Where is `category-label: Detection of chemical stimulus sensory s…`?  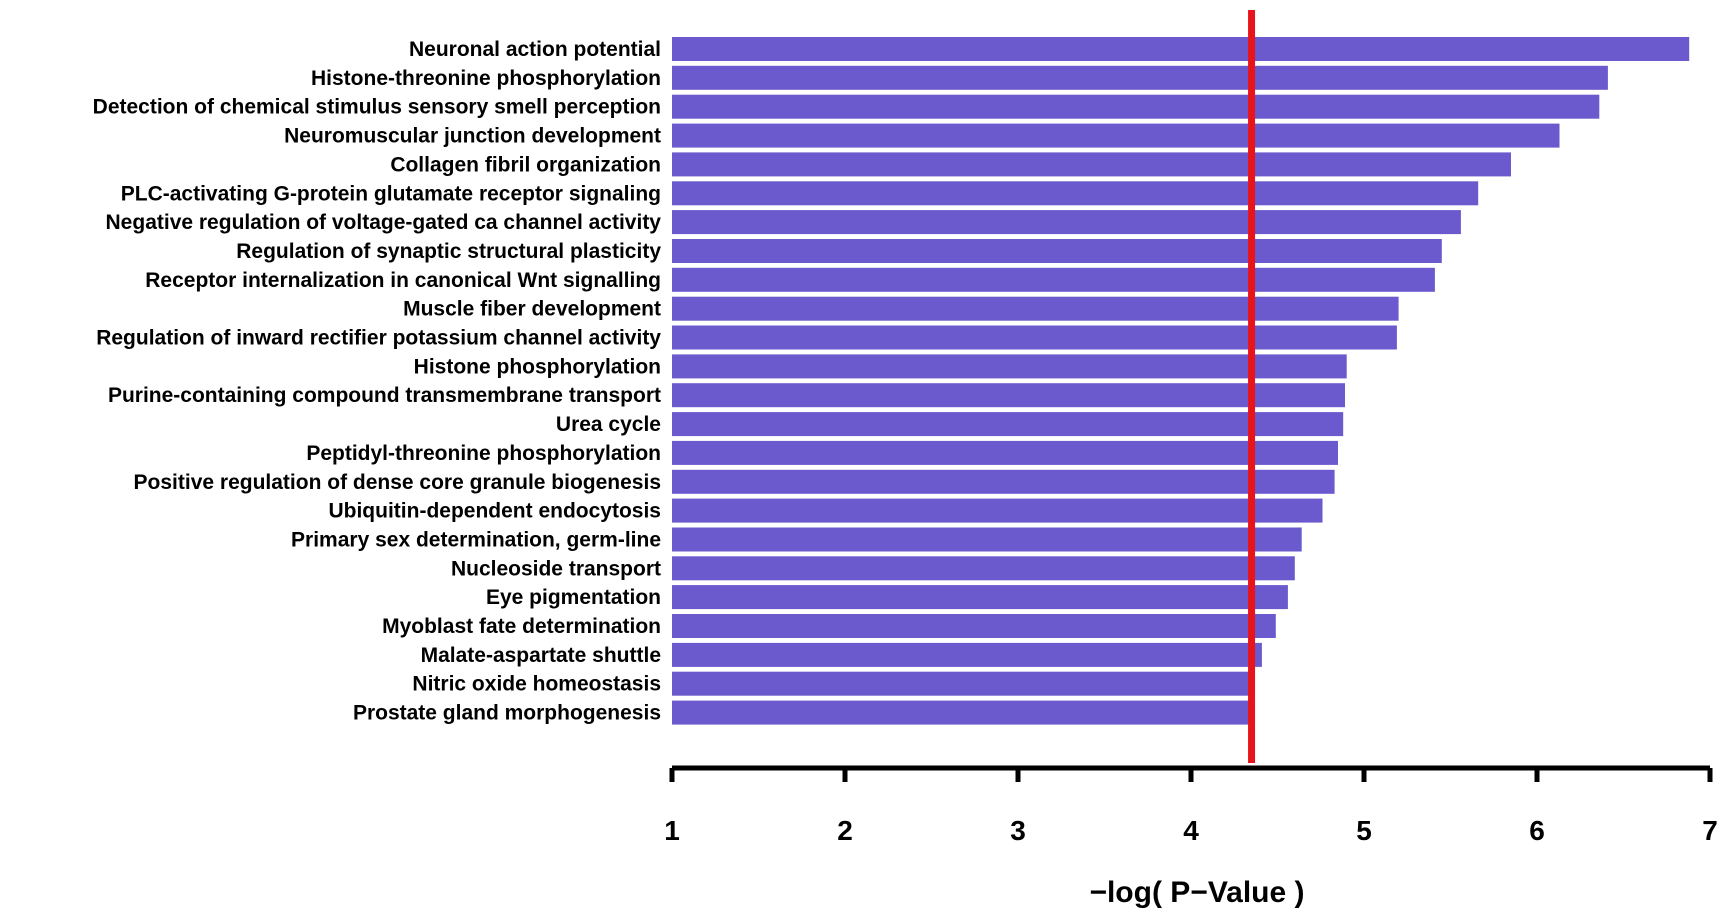
category-label: Detection of chemical stimulus sensory s… is located at coordinates (377, 107).